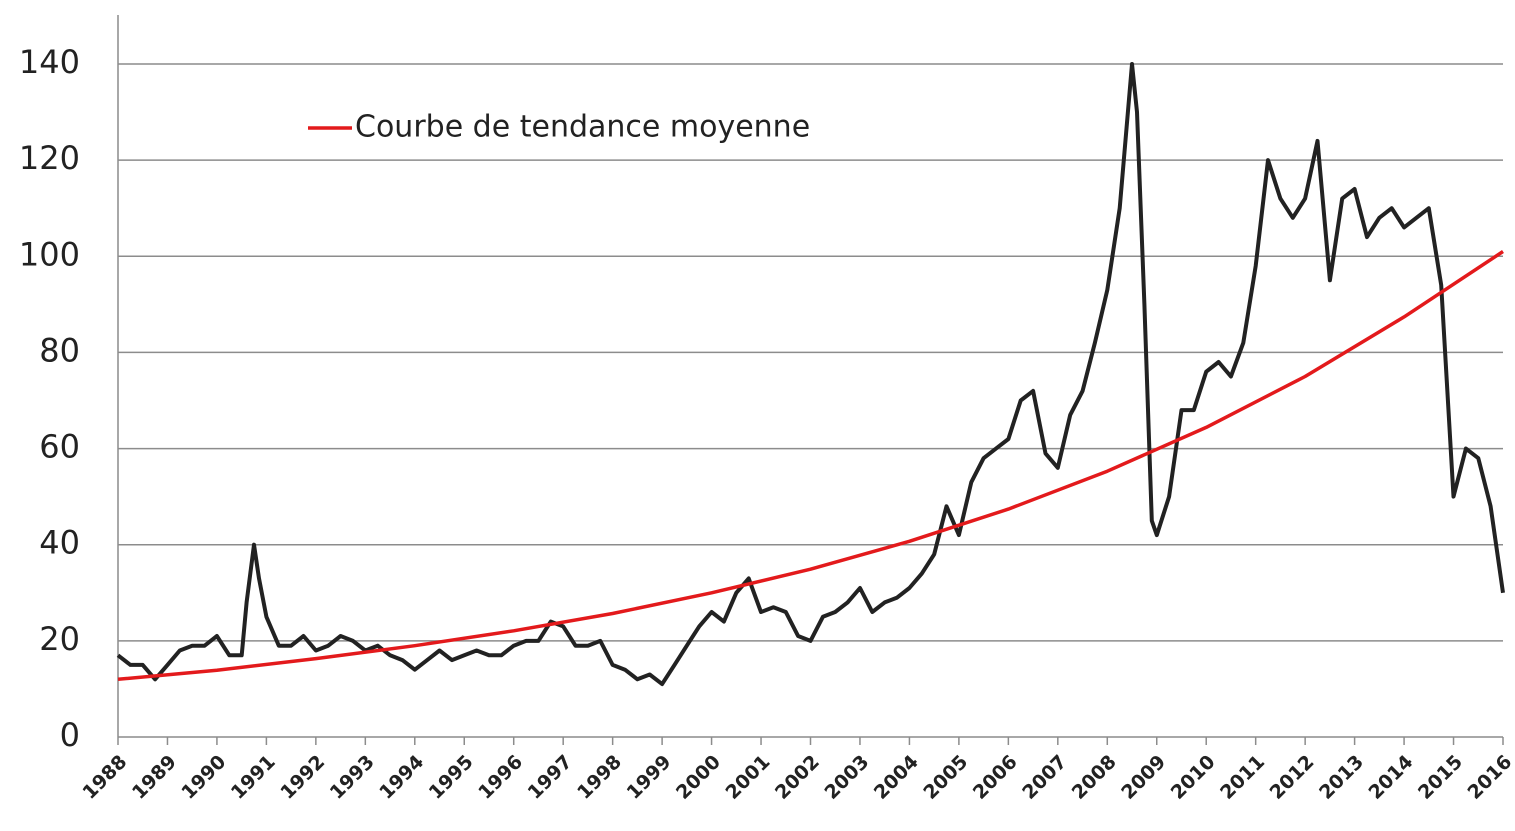 The image size is (1515, 831). I want to click on y-tick-label: 60, so click(59, 447).